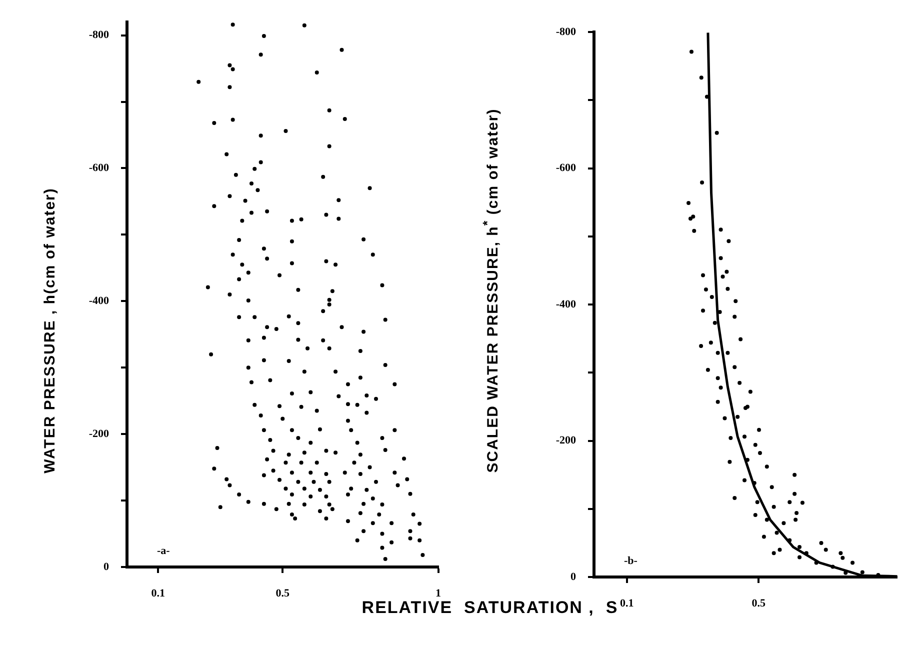 The width and height of the screenshot is (901, 656). Describe the element at coordinates (490, 608) in the screenshot. I see `x-axis-title: RELATIVE SATURATION , S` at that location.